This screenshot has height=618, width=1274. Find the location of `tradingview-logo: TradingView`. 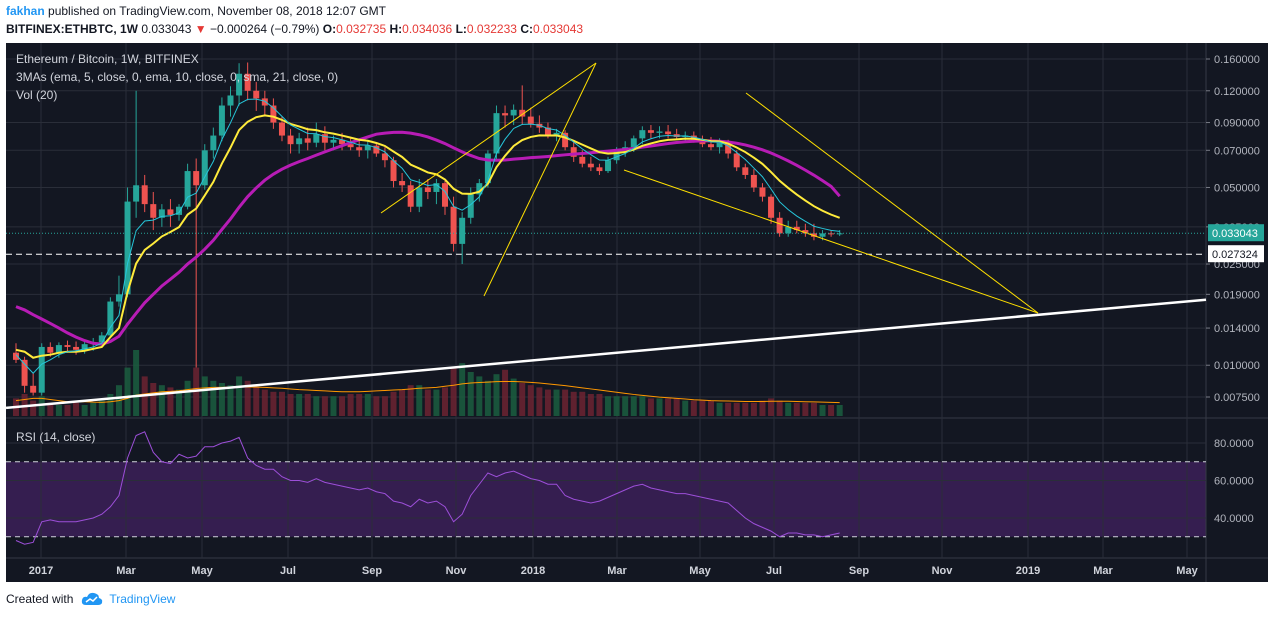

tradingview-logo: TradingView is located at coordinates (128, 599).